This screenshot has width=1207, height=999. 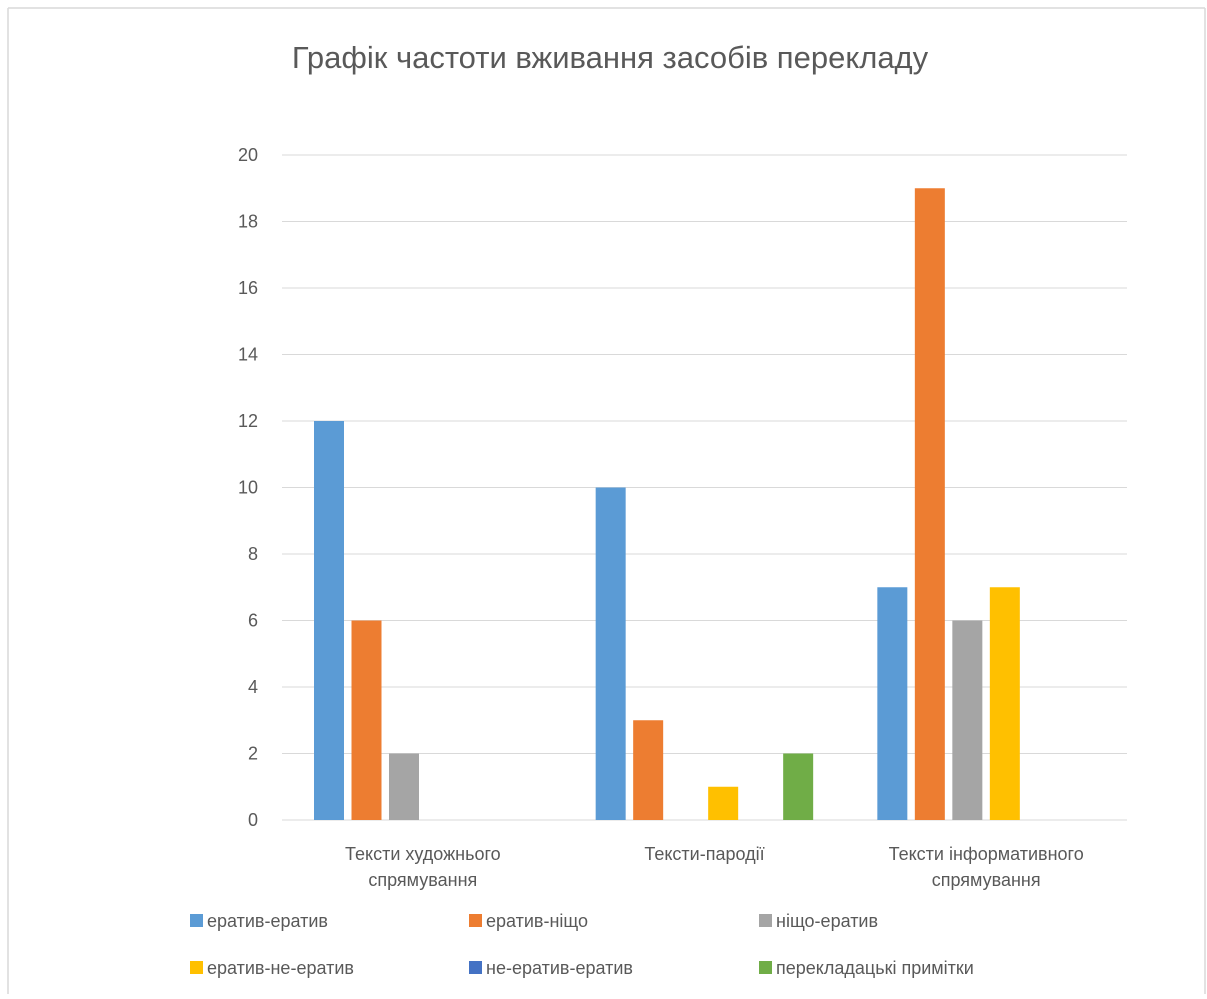 What do you see at coordinates (253, 687) in the screenshot?
I see `y-tick-label: 4` at bounding box center [253, 687].